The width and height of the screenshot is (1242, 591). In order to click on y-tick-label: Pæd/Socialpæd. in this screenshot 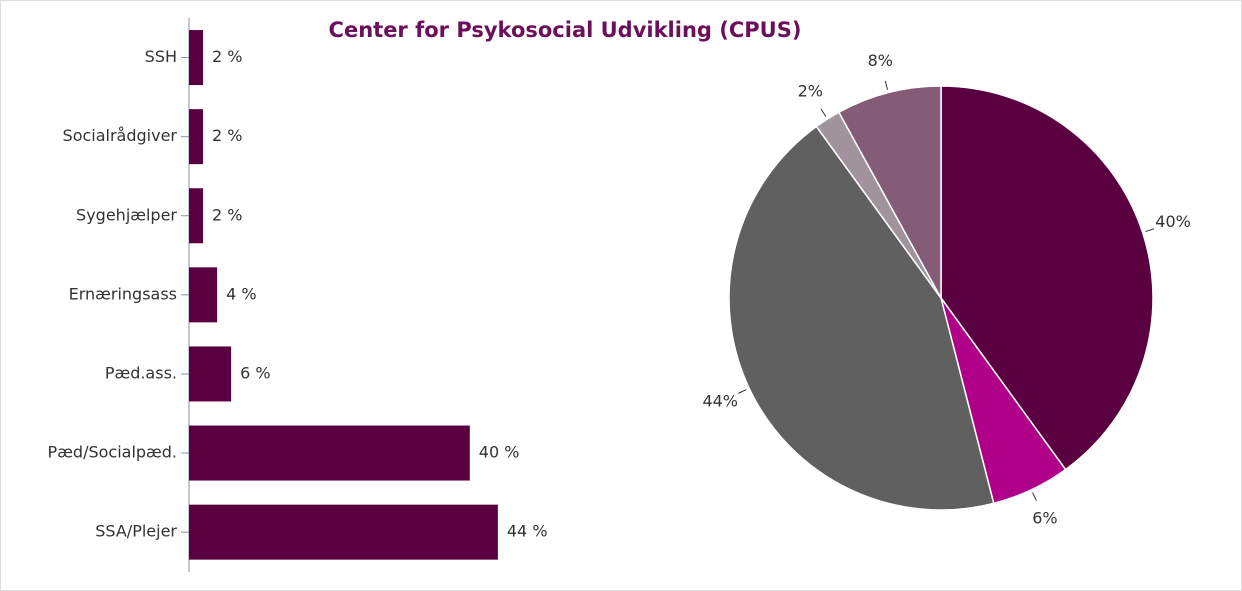, I will do `click(112, 452)`.